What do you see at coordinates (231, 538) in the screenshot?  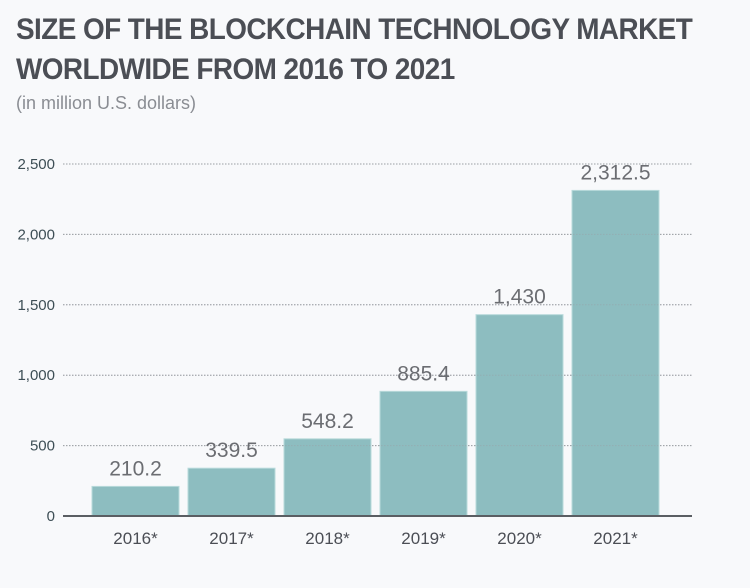 I see `x-tick-label: 2017*` at bounding box center [231, 538].